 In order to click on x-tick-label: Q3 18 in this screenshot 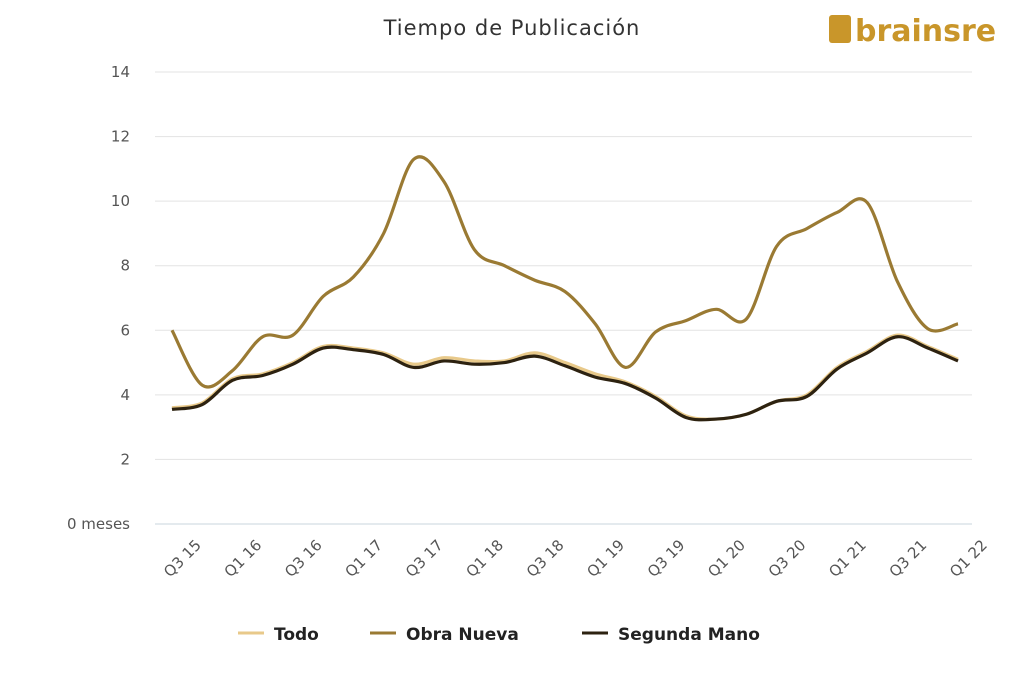, I will do `click(545, 558)`.